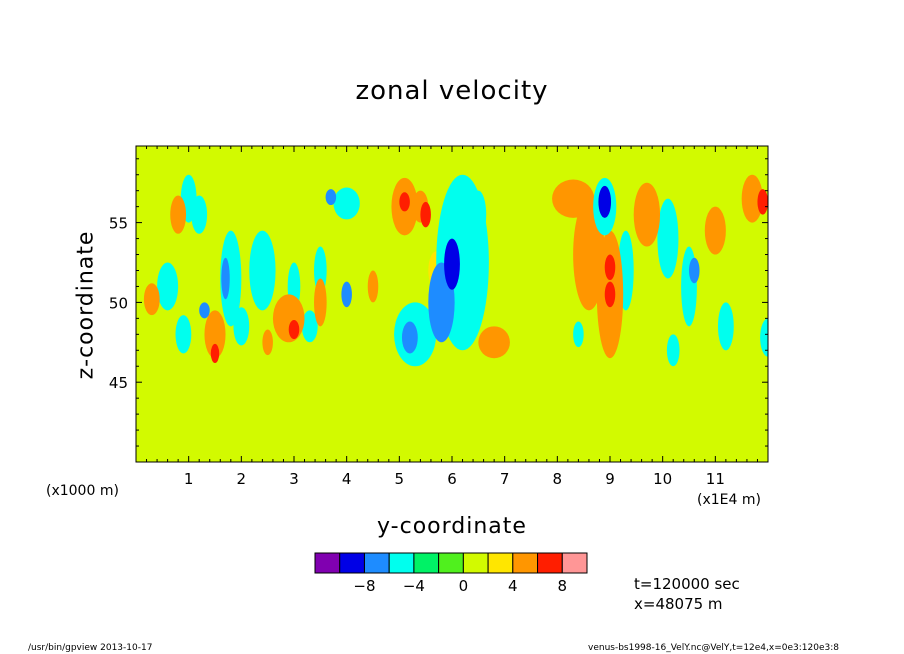 Image resolution: width=904 pixels, height=654 pixels. What do you see at coordinates (90, 648) in the screenshot?
I see `footer-left: /usr/bin/gpview 2013-10-17` at bounding box center [90, 648].